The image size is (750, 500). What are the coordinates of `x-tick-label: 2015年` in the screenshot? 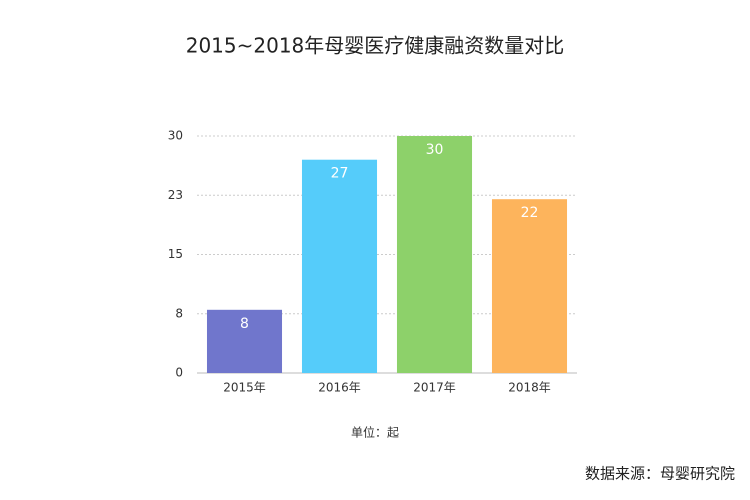 It's located at (244, 388).